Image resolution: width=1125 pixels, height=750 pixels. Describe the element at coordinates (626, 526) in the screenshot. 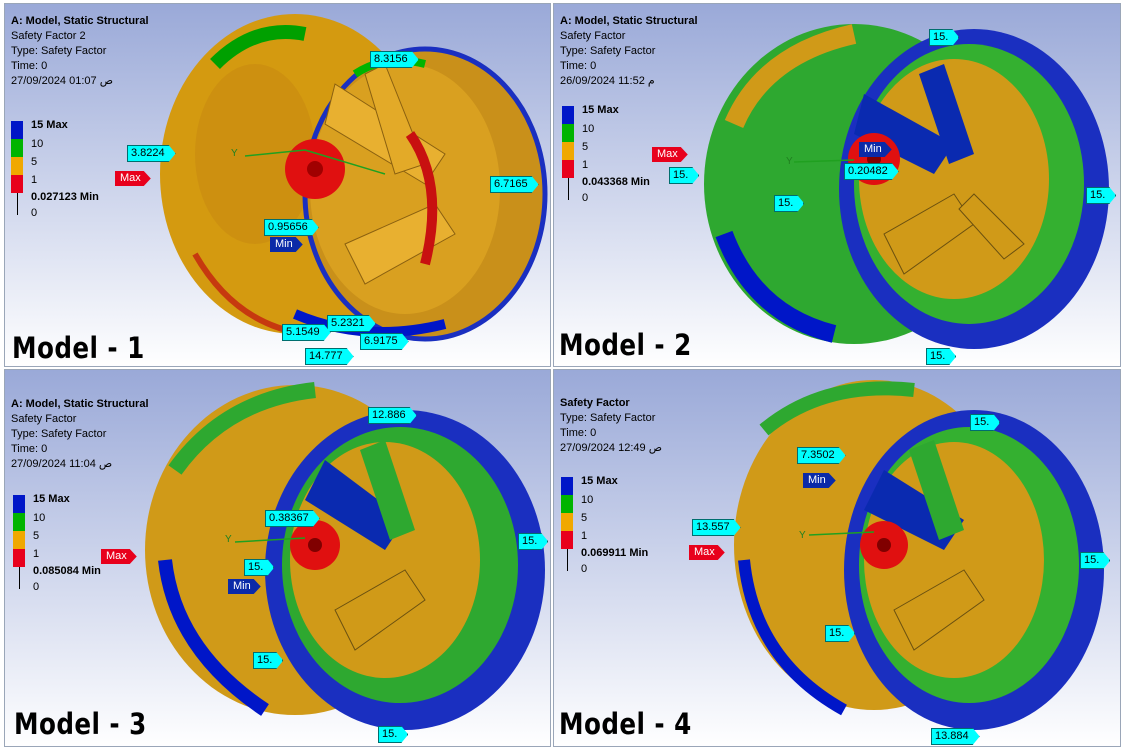

I see `color-legend: 15 Max 10 5 1 0.069911 Min 0` at that location.